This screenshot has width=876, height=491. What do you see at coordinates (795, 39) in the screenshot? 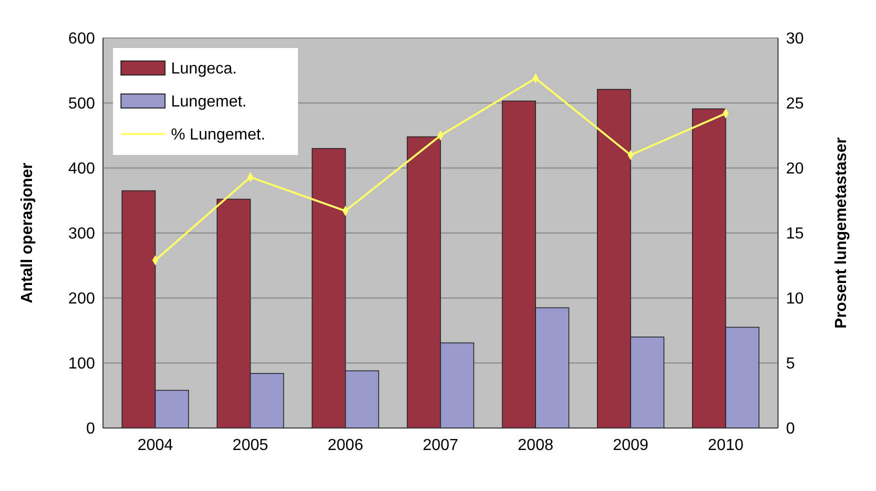
I see `y2-tick-label: 30` at bounding box center [795, 39].